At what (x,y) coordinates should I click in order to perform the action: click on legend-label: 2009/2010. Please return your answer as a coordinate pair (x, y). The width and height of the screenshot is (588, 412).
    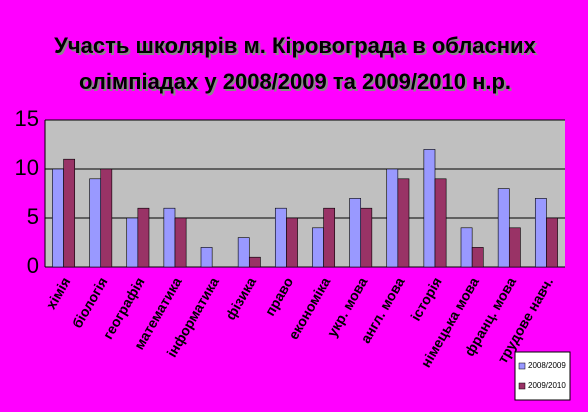
    Looking at the image, I should click on (547, 385).